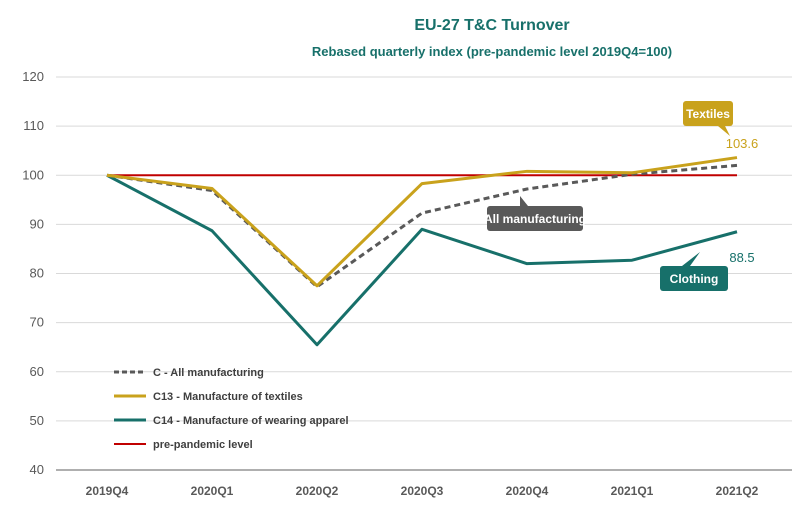 Image resolution: width=800 pixels, height=528 pixels. I want to click on legend-label: pre-pandemic level, so click(203, 445).